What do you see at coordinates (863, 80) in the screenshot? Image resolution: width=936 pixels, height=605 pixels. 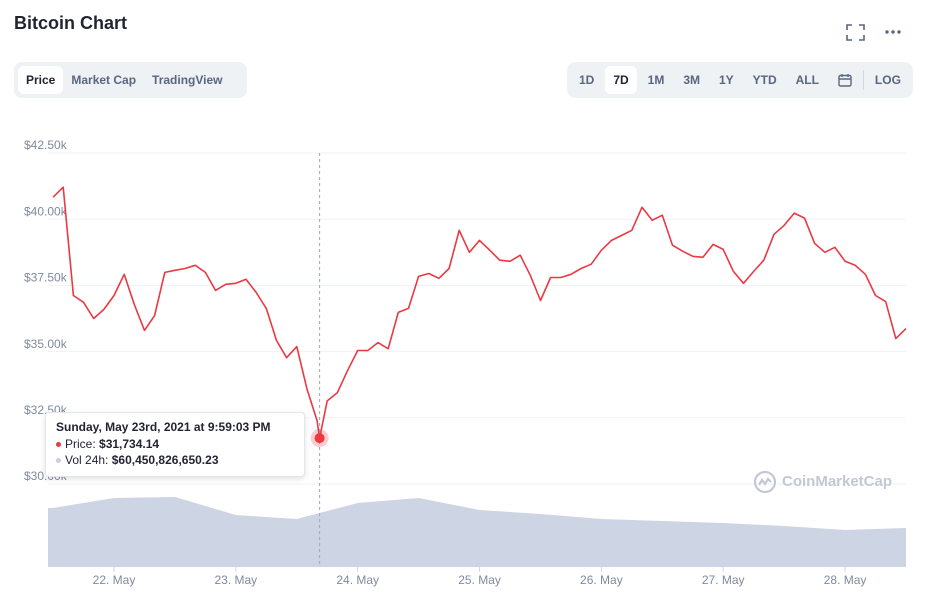 I see `divider` at bounding box center [863, 80].